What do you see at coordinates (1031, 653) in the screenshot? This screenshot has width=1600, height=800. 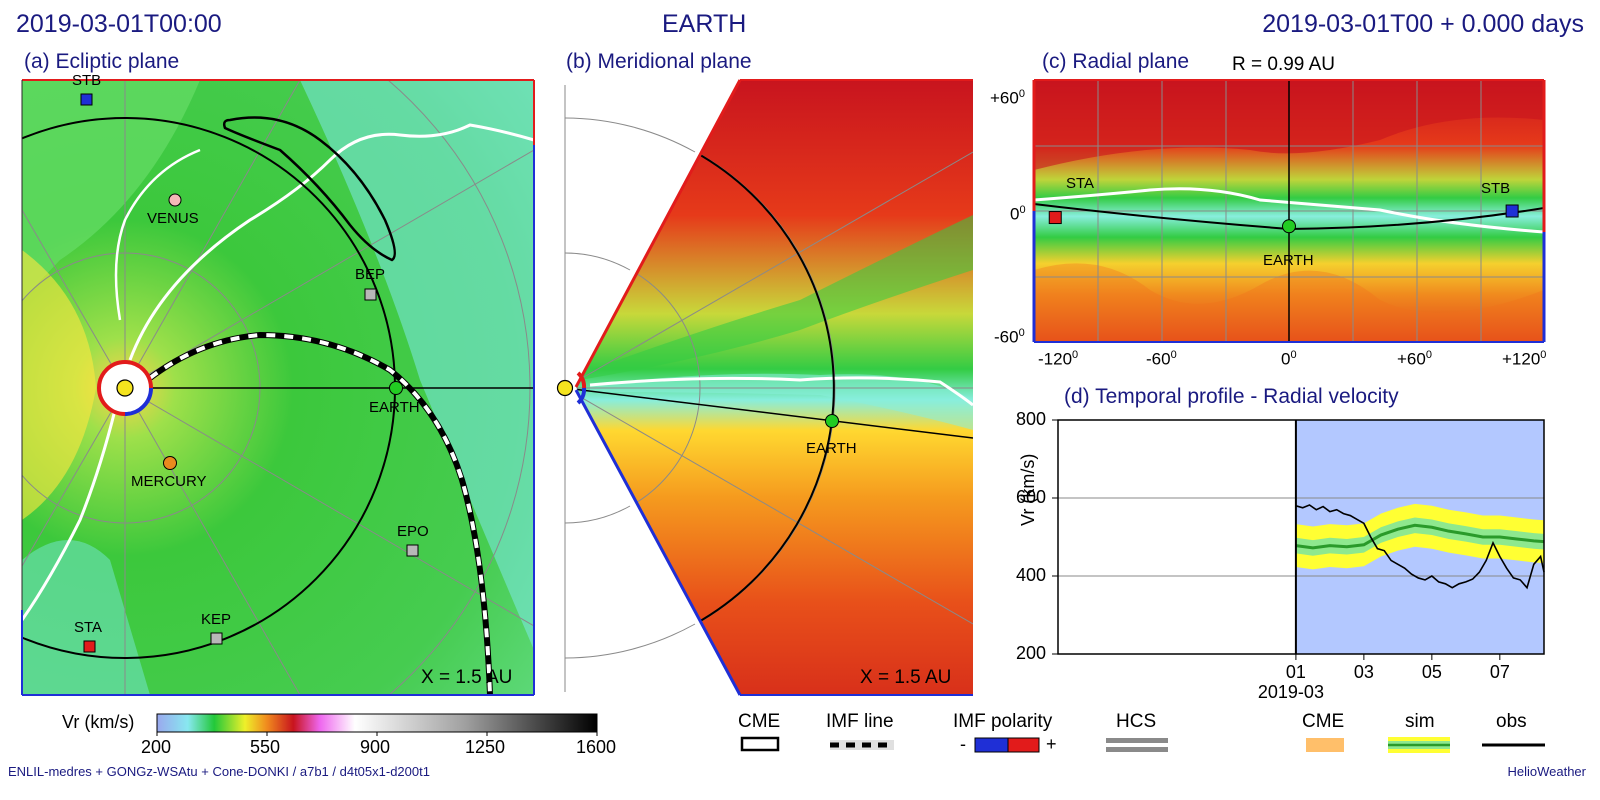 I see `chart-ytick-label-200: 200` at bounding box center [1031, 653].